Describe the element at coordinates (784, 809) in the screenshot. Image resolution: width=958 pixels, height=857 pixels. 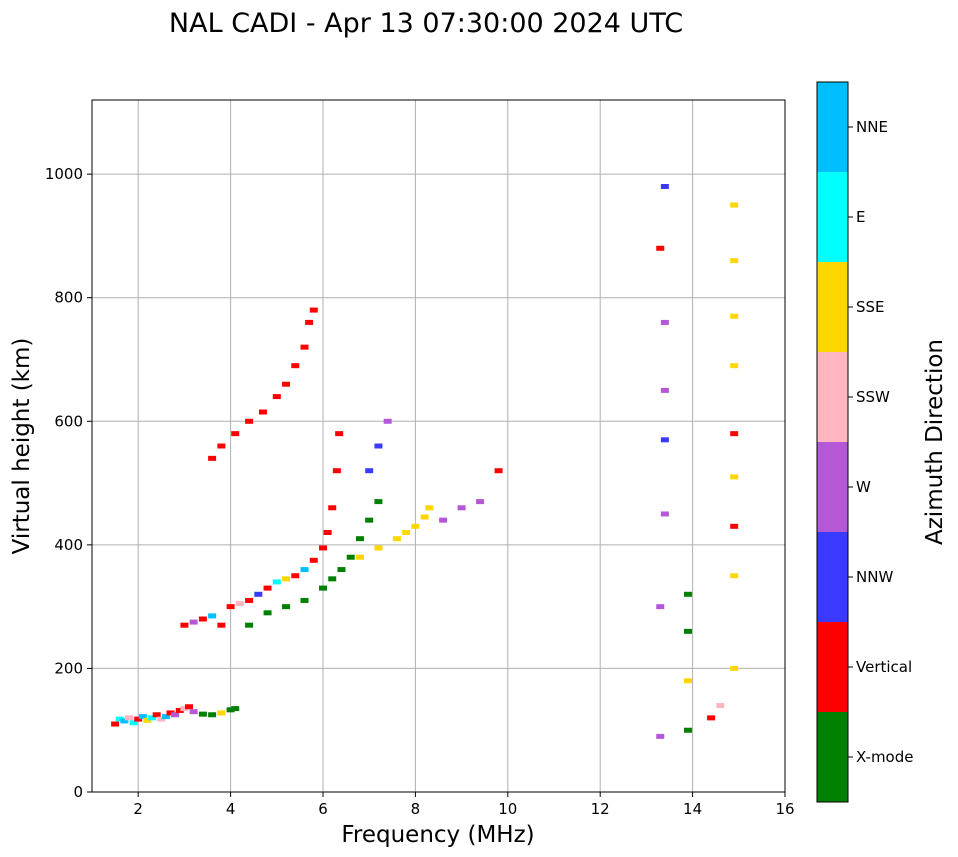
I see `x-tick-label: 16` at that location.